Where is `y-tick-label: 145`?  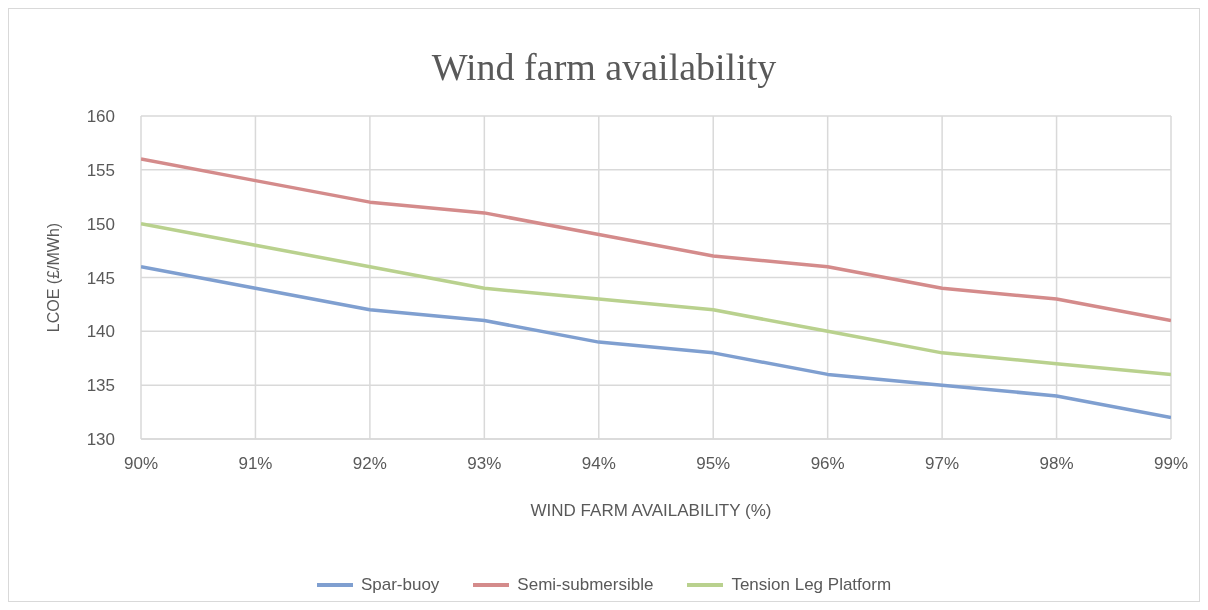
y-tick-label: 145 is located at coordinates (100, 278).